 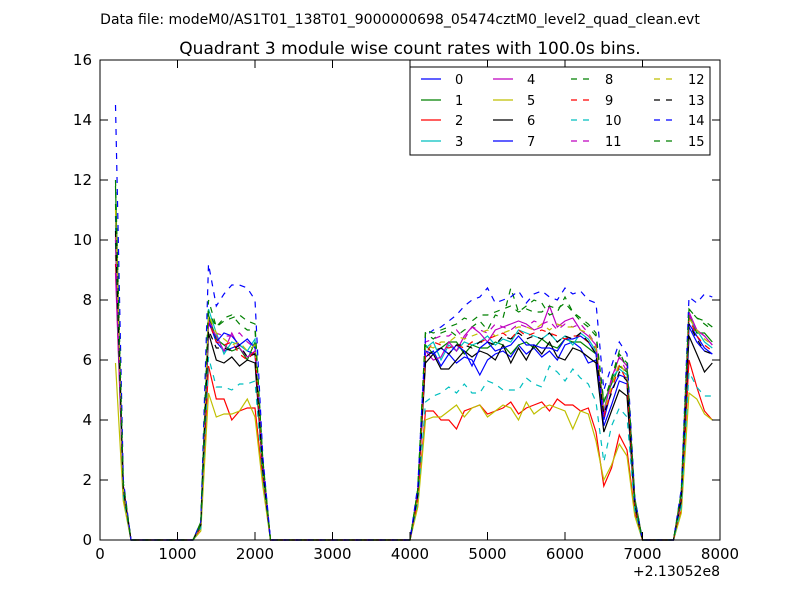 What do you see at coordinates (531, 80) in the screenshot?
I see `legend-label-4: 4` at bounding box center [531, 80].